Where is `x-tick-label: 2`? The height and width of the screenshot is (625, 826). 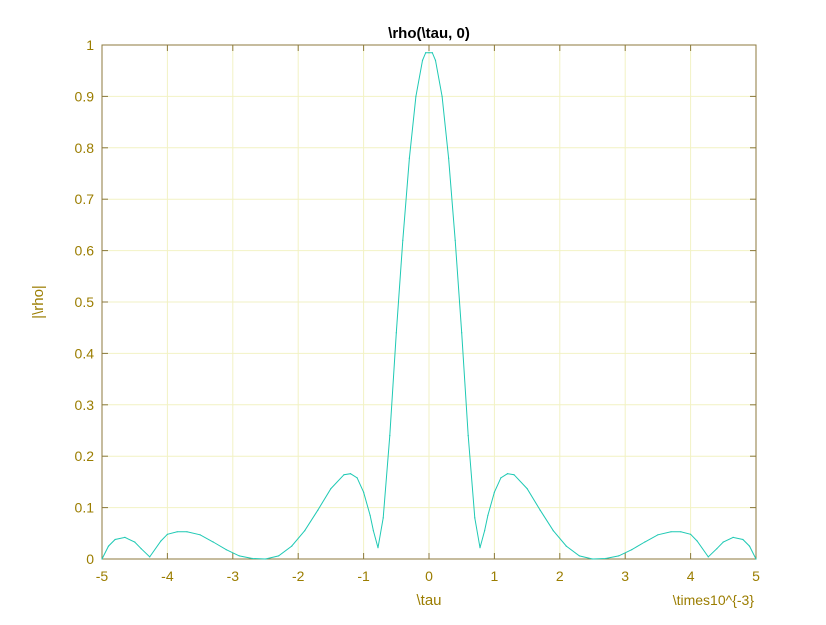 x-tick-label: 2 is located at coordinates (560, 576).